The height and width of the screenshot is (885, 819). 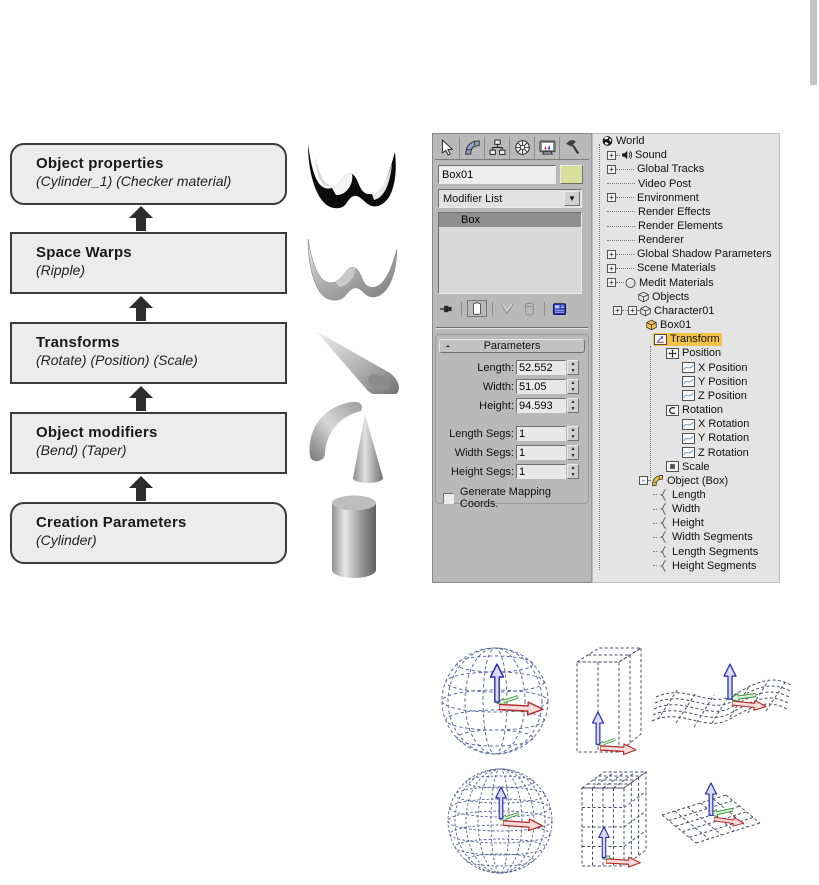 I want to click on object-color-swatch, so click(x=571, y=174).